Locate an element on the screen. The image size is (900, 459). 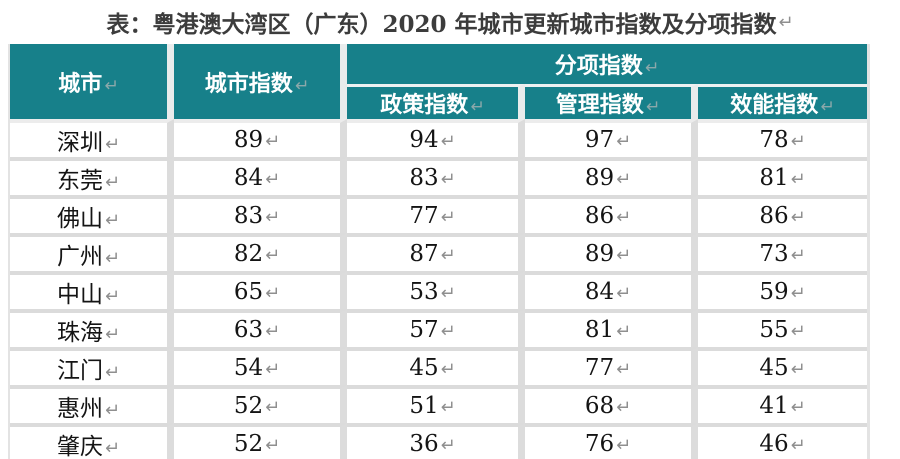
efficiency-index-cell: 41 ↵ is located at coordinates (782, 404).